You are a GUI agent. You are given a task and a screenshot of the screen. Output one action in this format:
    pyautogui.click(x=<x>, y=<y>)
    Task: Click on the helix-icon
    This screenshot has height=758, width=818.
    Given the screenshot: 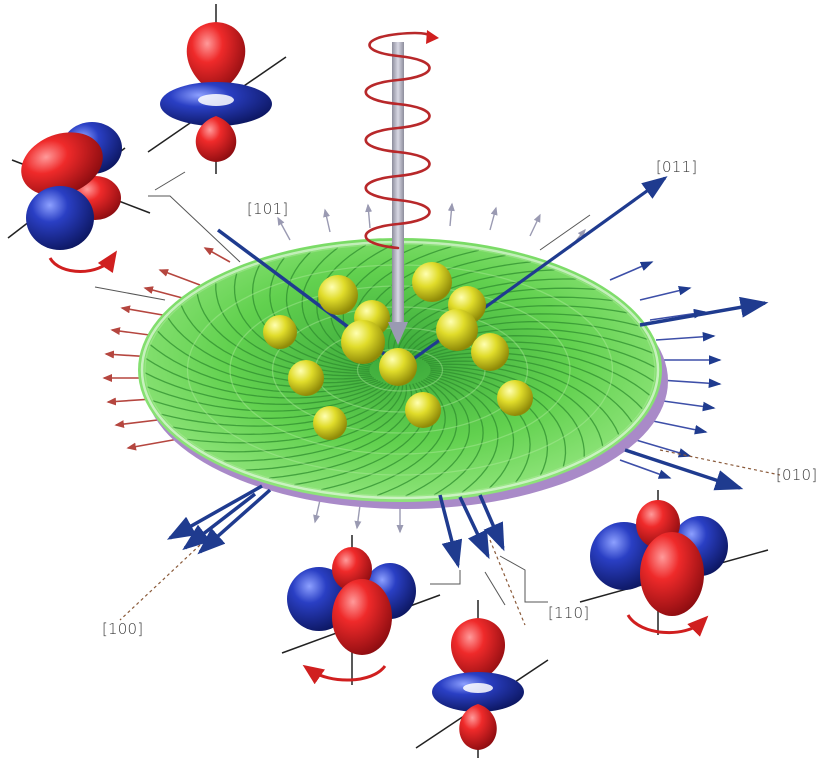 What is the action you would take?
    pyautogui.click(x=401, y=140)
    